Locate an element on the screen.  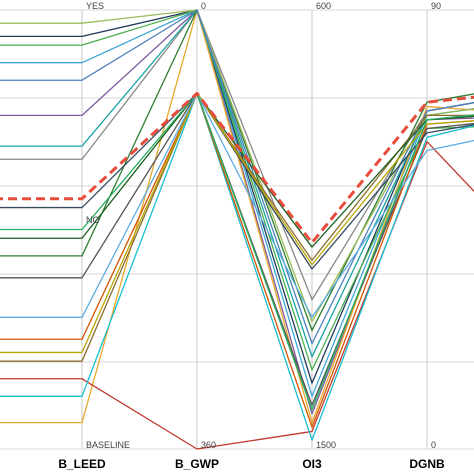
axis-top-label: 0 is located at coordinates (203, 6).